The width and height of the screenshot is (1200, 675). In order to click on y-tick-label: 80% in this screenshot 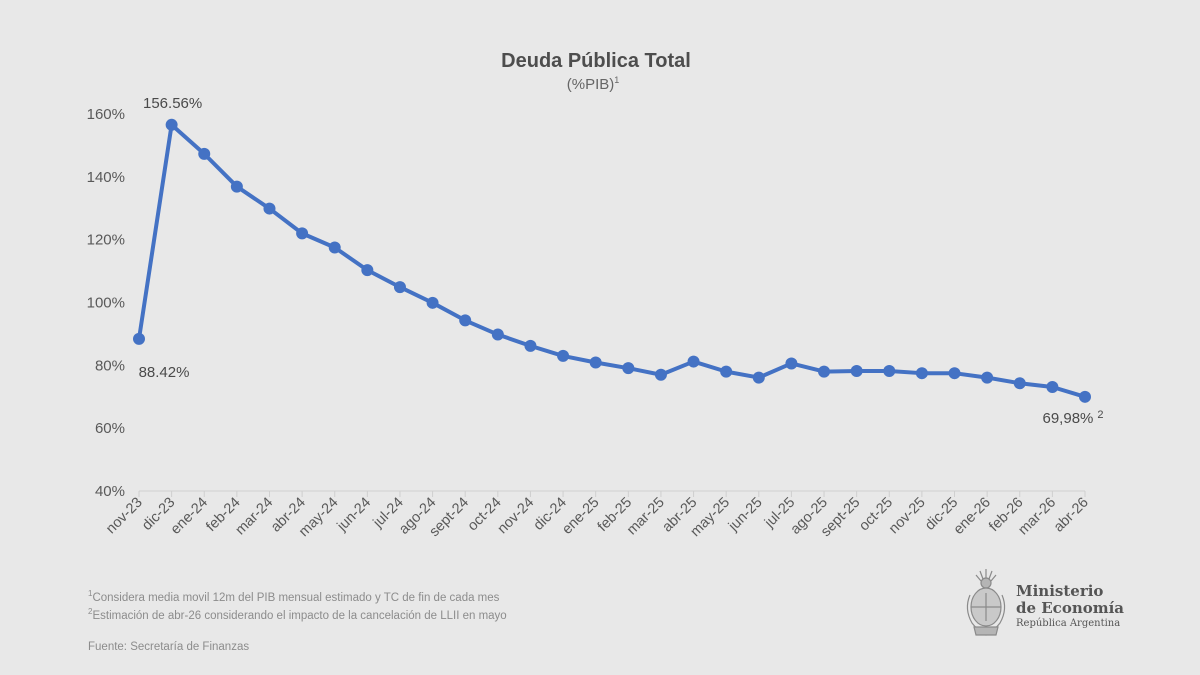, I will do `click(110, 365)`.